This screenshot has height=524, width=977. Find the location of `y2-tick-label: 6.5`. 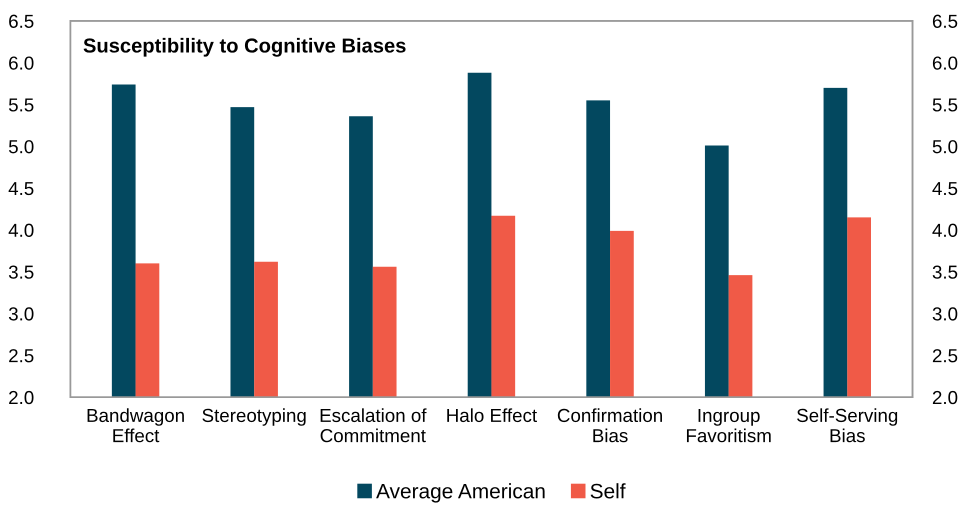

y2-tick-label: 6.5 is located at coordinates (945, 21).